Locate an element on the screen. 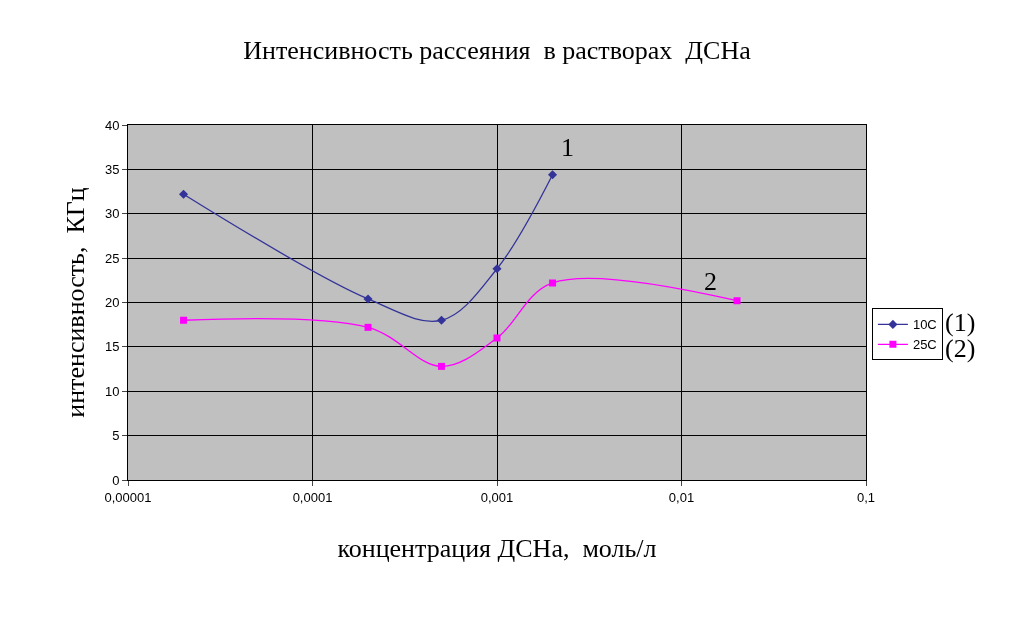 The image size is (1030, 627). y-tick-label: 25 is located at coordinates (112, 258).